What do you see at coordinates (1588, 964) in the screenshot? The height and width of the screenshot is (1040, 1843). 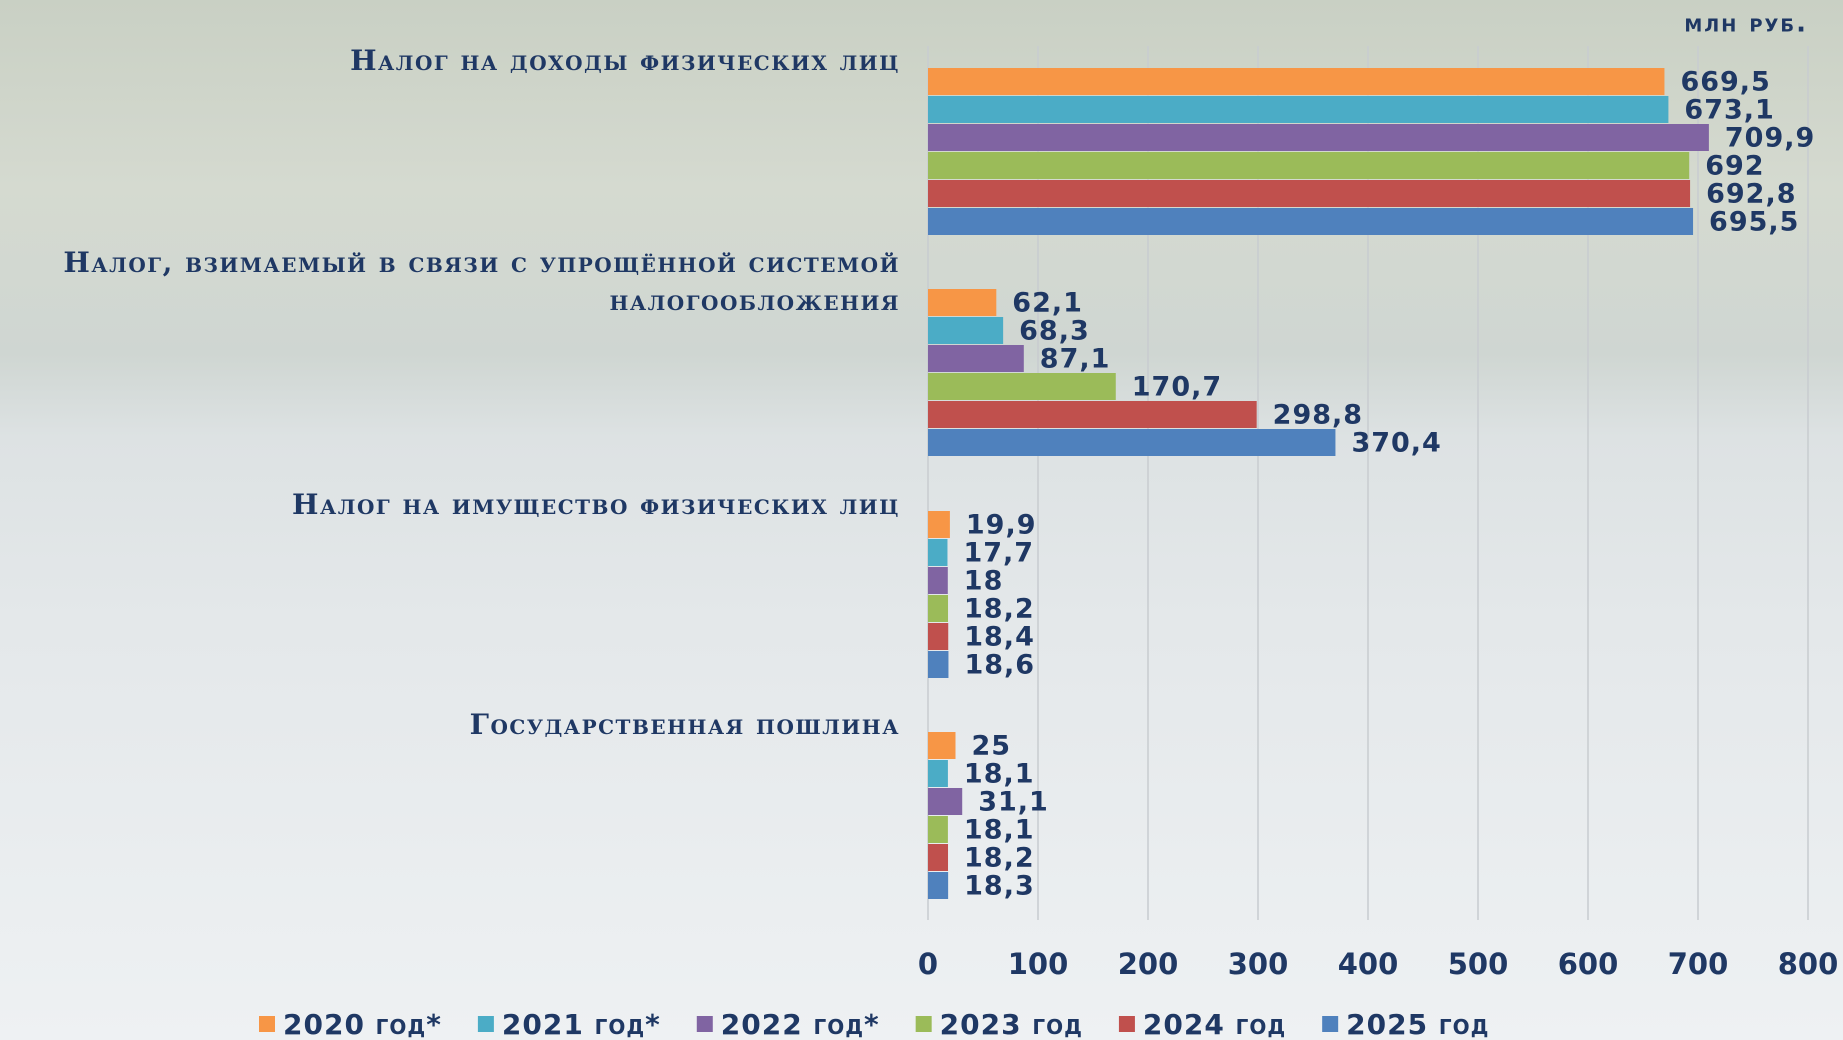 I see `x-tick-label: 600` at bounding box center [1588, 964].